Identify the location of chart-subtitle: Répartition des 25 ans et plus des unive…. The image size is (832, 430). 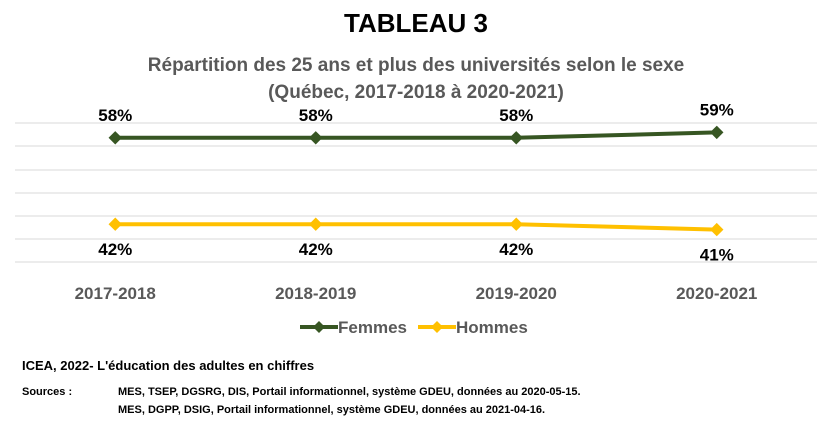
(416, 79).